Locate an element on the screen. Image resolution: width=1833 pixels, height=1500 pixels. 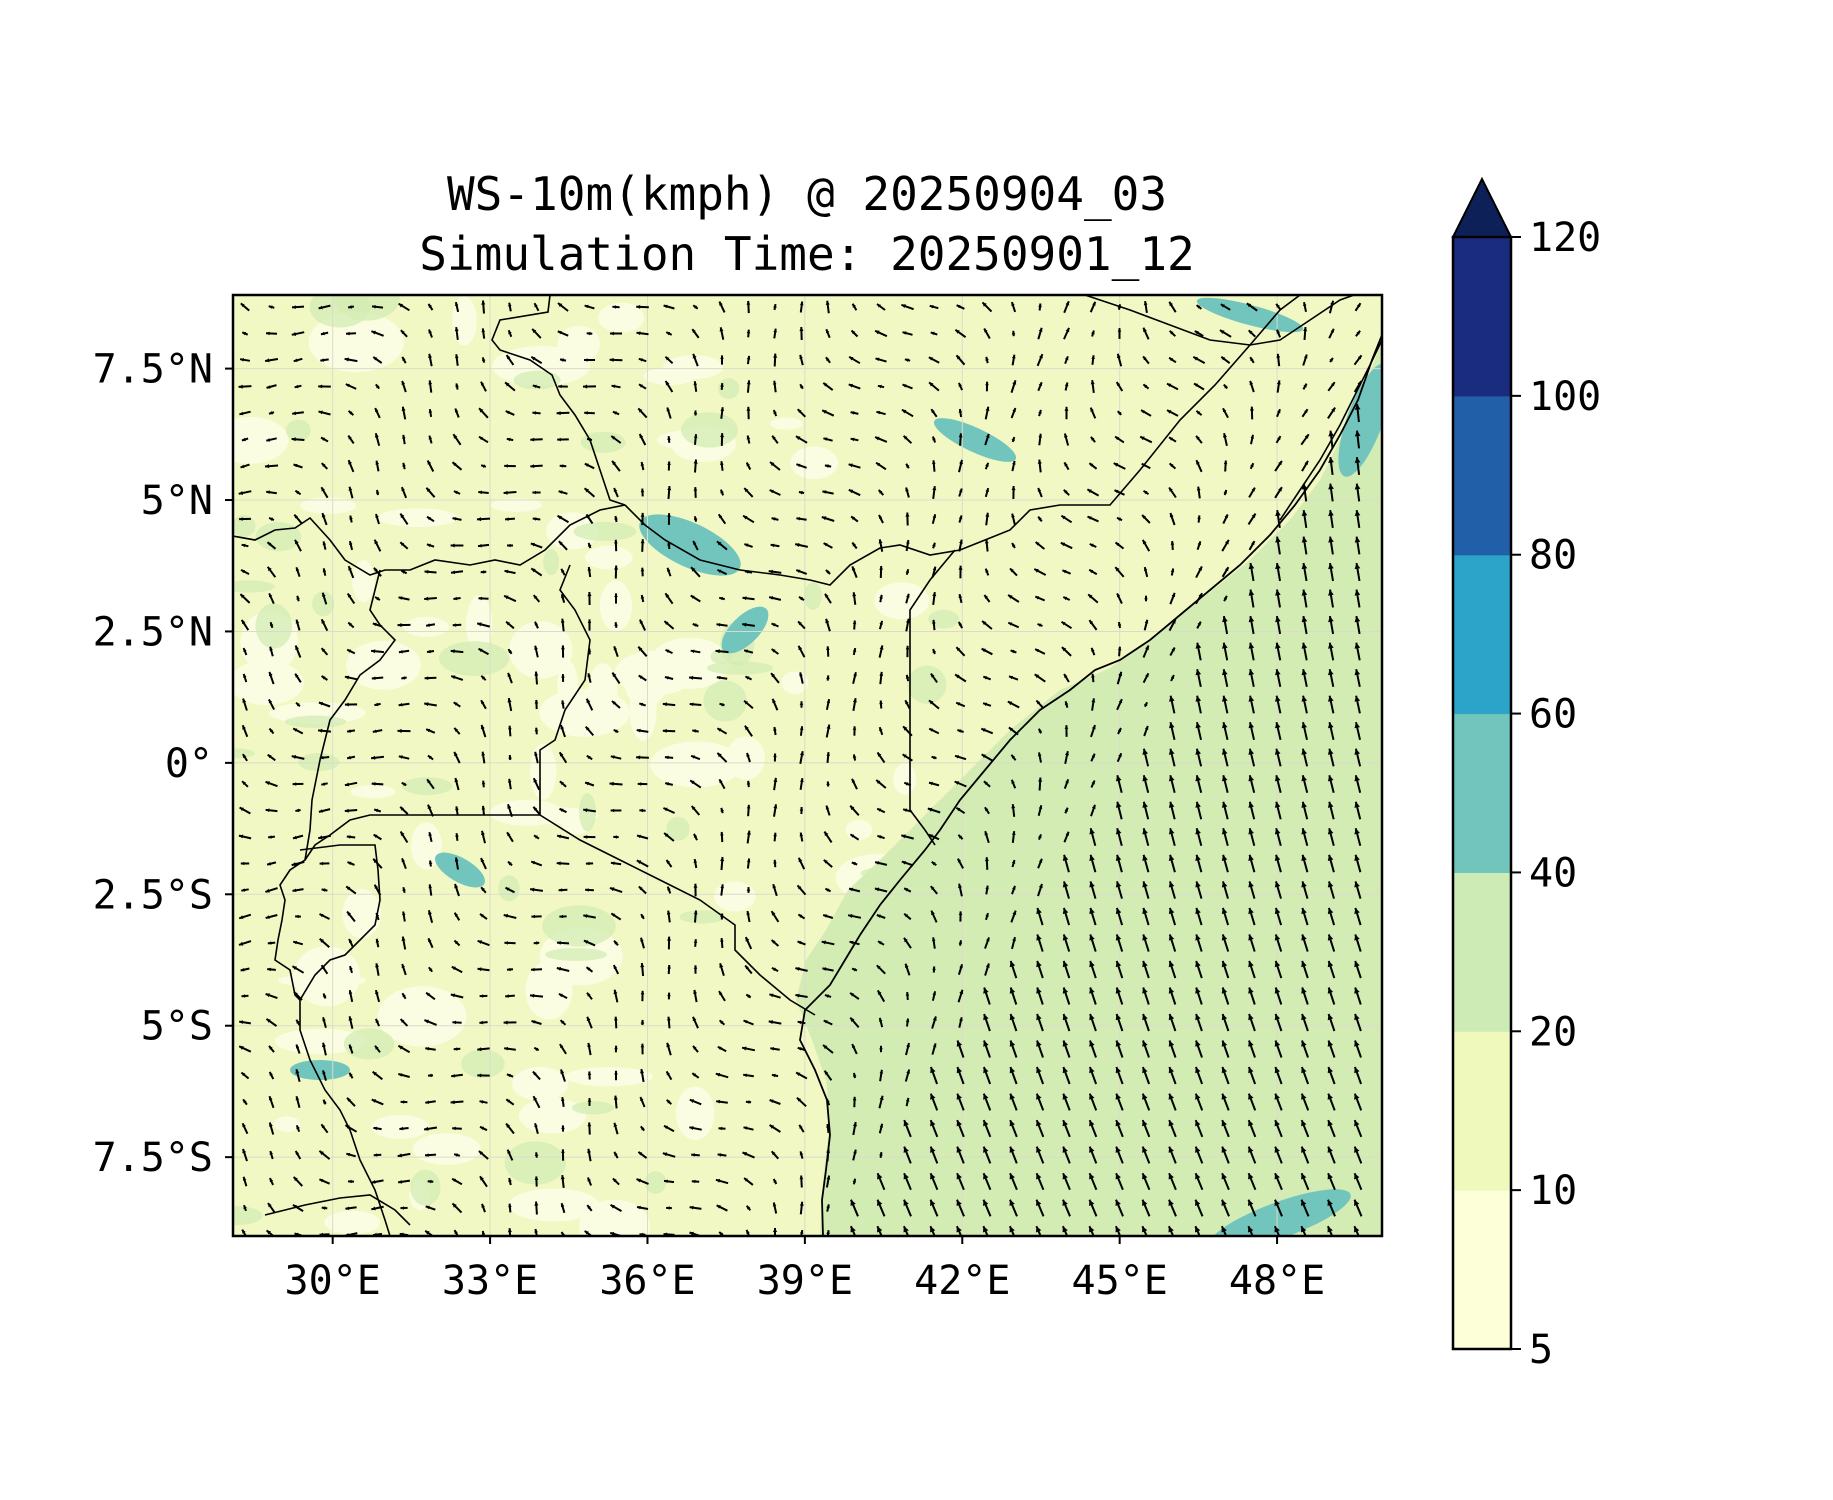
land-patch is located at coordinates (541, 650).